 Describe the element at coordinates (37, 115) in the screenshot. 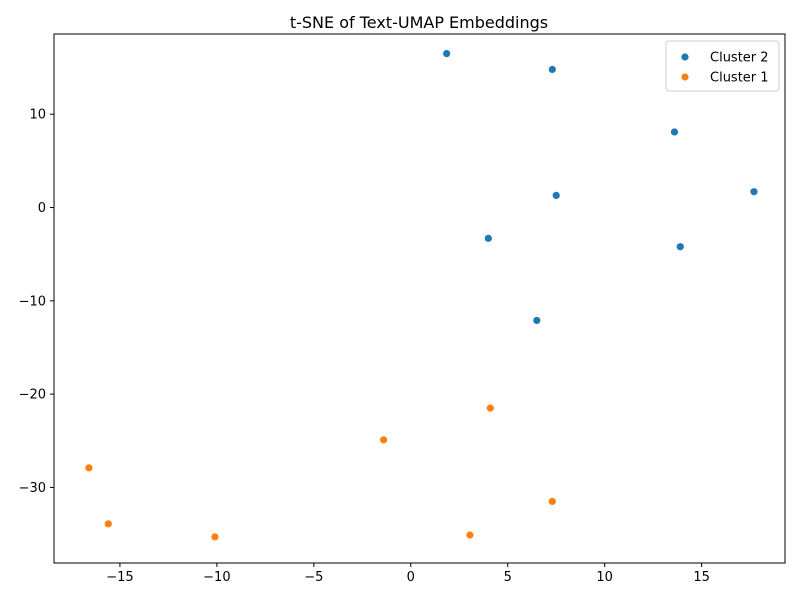

I see `y-tick-label: 10` at that location.